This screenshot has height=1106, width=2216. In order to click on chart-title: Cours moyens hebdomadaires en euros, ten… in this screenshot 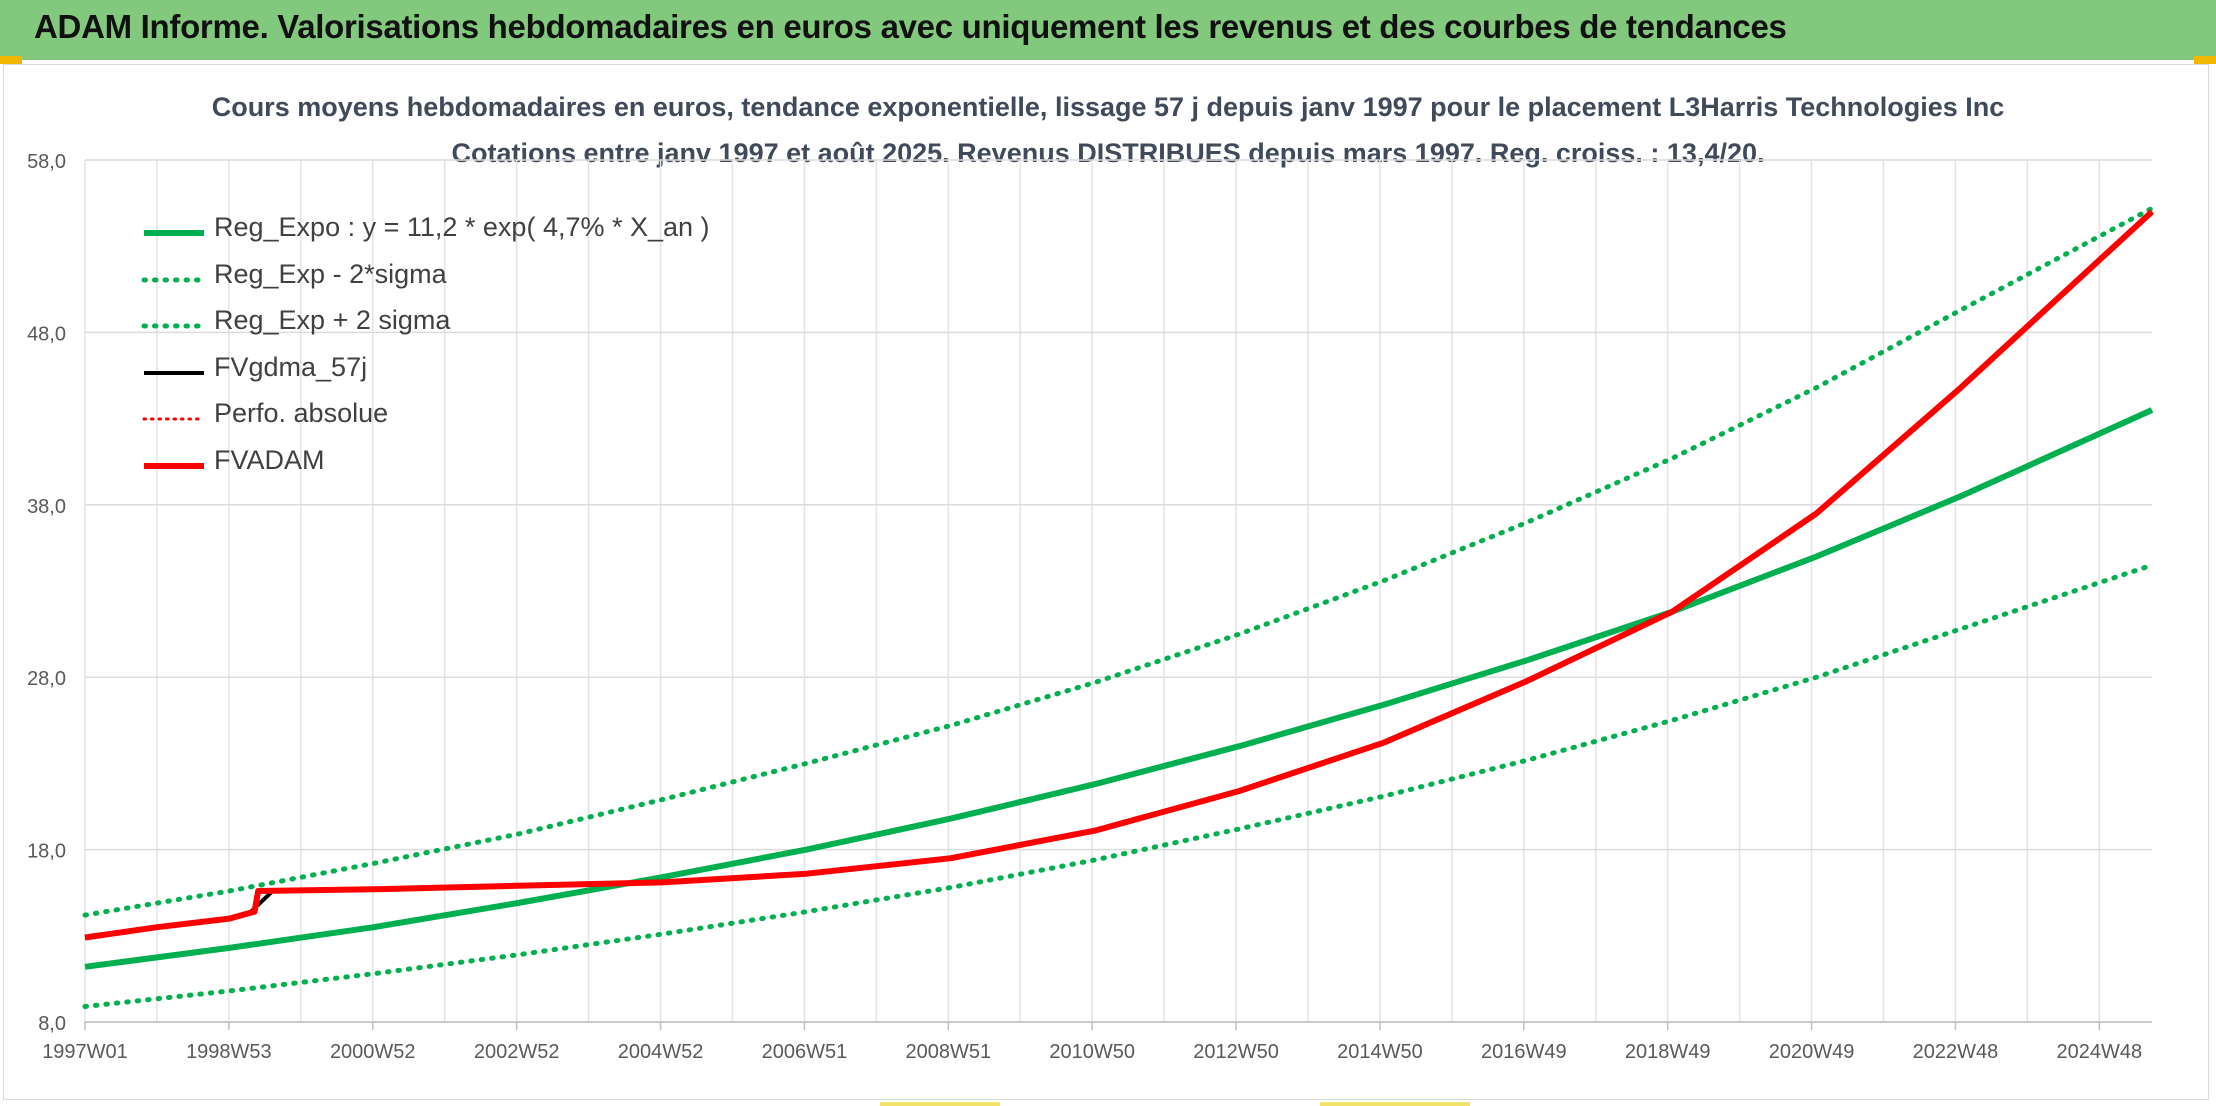, I will do `click(1108, 107)`.